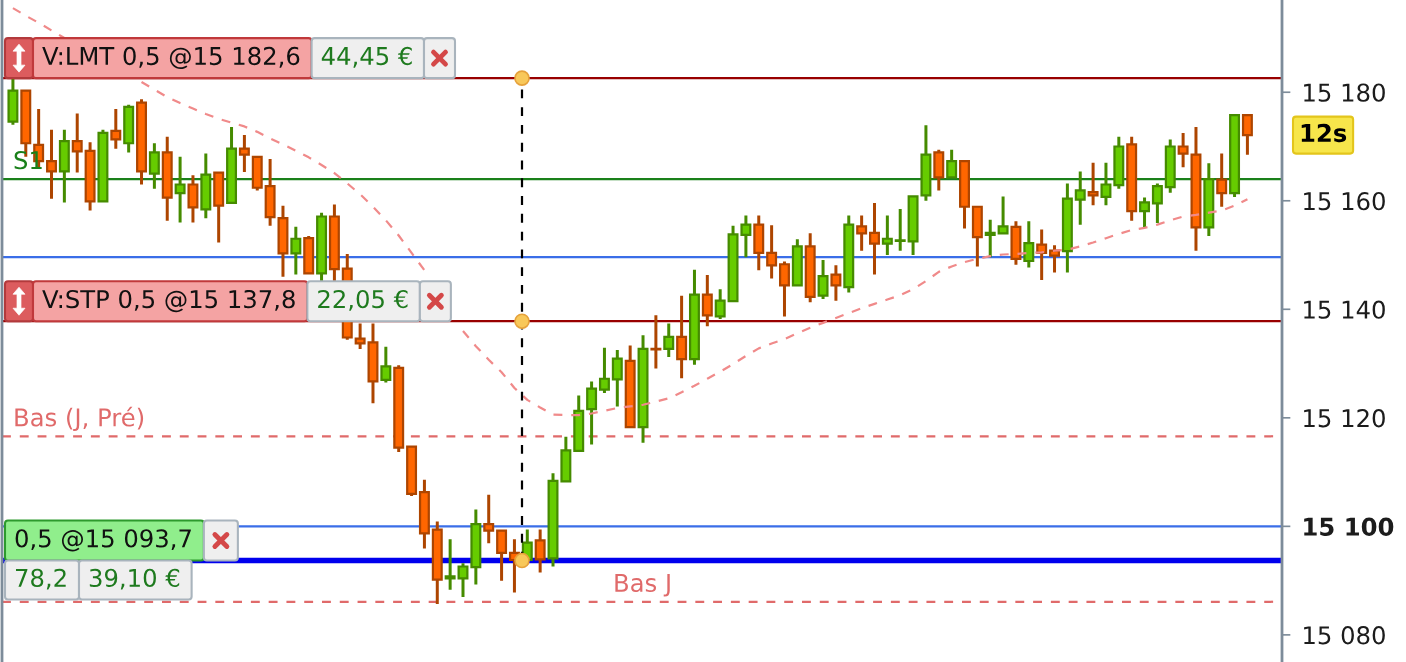 The image size is (1406, 662). What do you see at coordinates (1344, 418) in the screenshot?
I see `y-tick-label: 15 120` at bounding box center [1344, 418].